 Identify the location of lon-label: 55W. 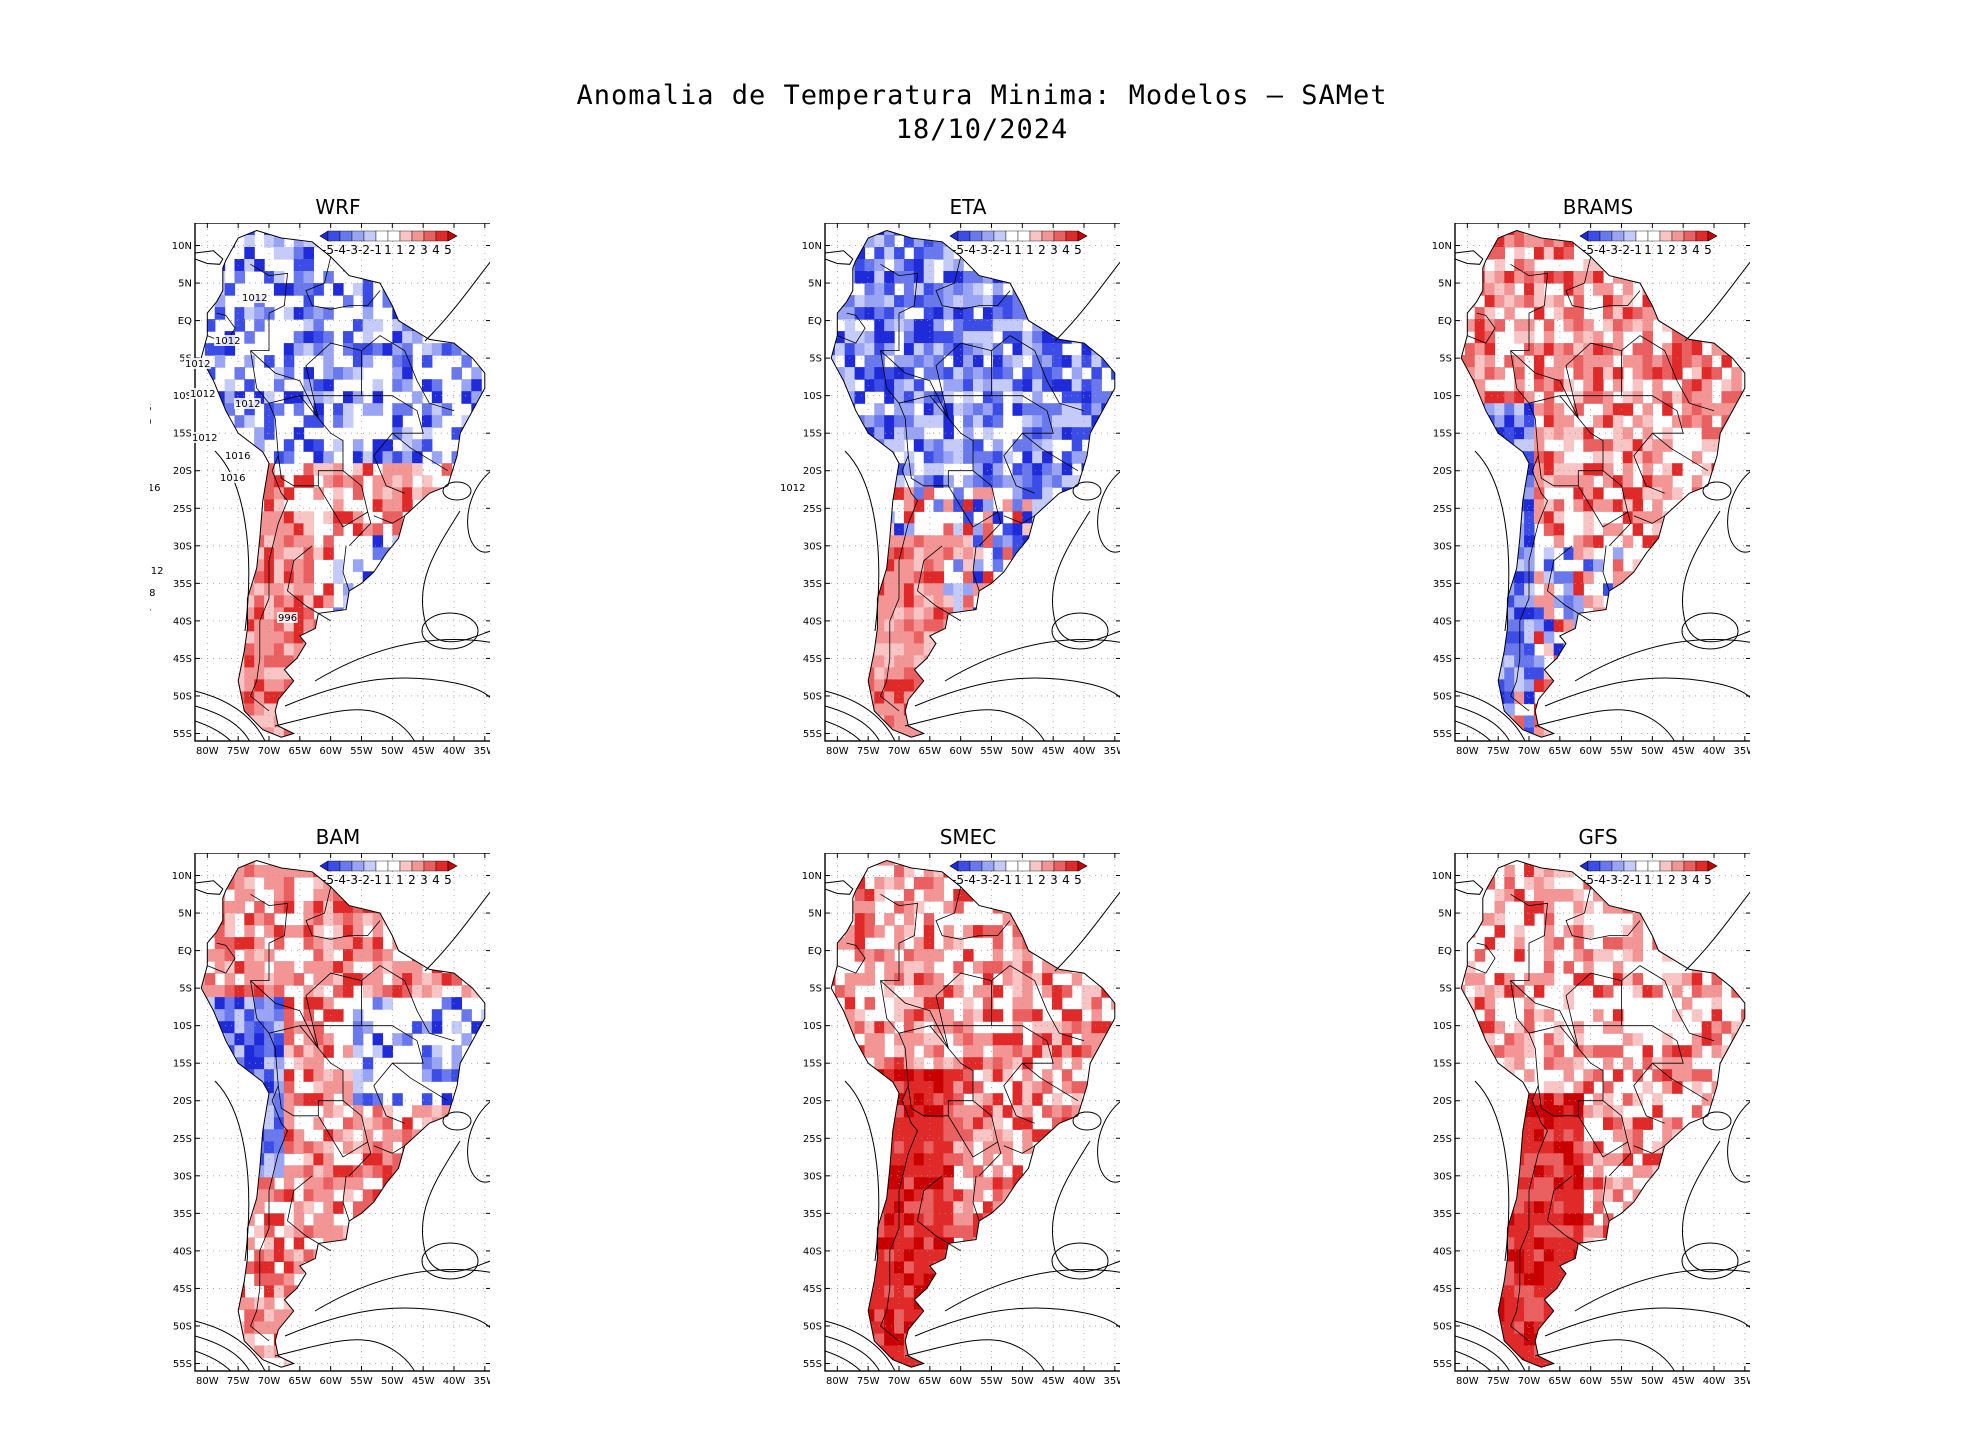
(991, 750).